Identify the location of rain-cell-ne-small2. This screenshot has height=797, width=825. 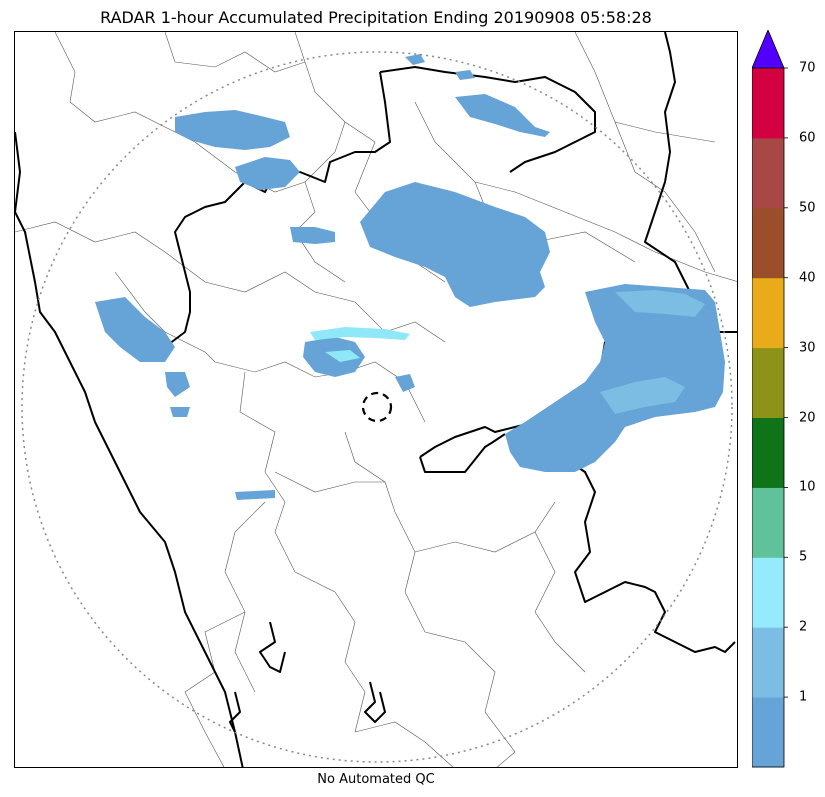
(465, 75).